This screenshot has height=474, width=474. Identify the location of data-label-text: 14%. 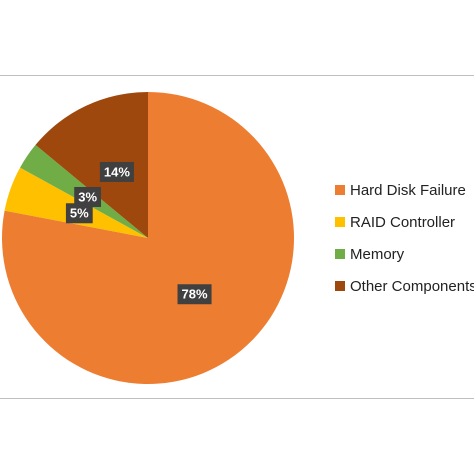
(117, 171).